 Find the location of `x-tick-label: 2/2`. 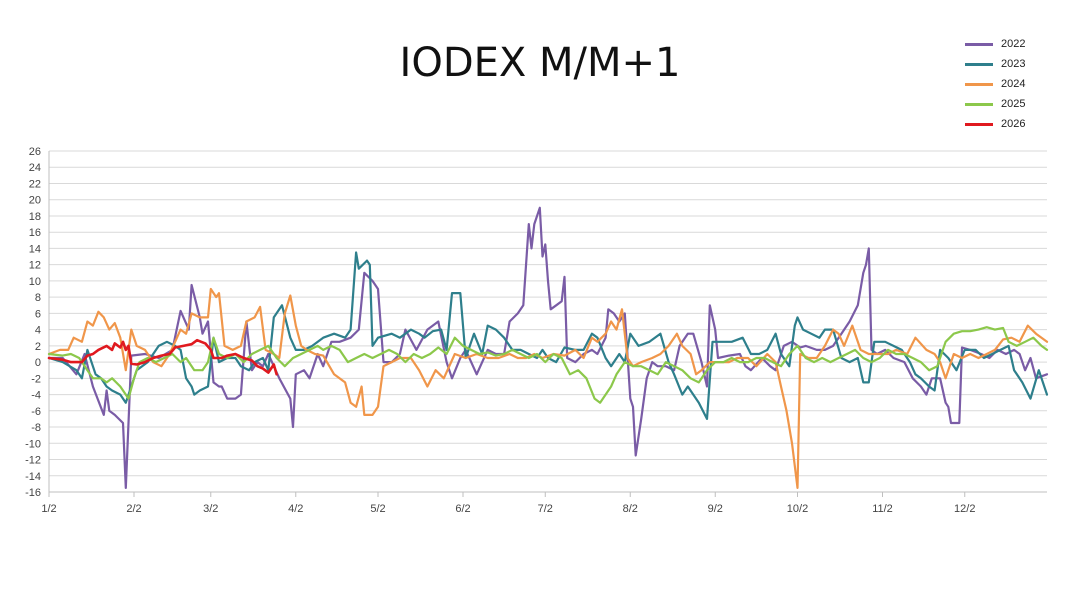

x-tick-label: 2/2 is located at coordinates (133, 509).